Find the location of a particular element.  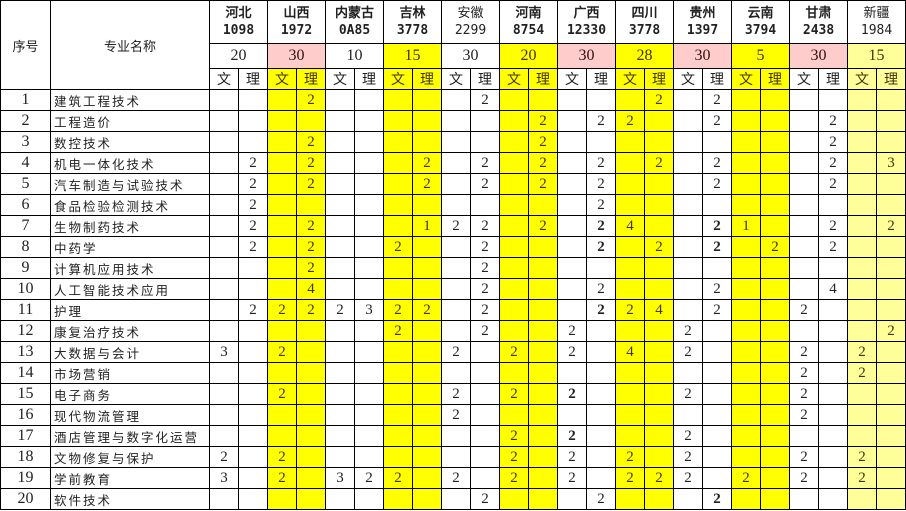

table-row: 7 生物制药技术 2 2 1 2 2 2 2 4 2 1 2 2 is located at coordinates (453, 226).